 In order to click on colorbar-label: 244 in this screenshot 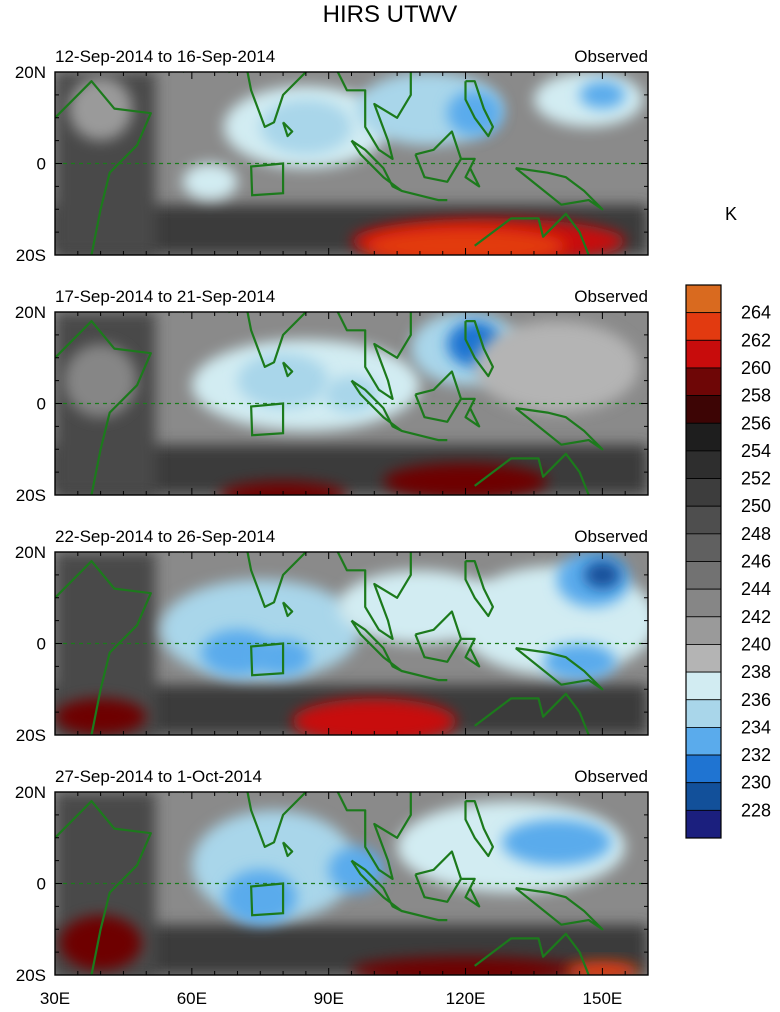, I will do `click(756, 589)`.